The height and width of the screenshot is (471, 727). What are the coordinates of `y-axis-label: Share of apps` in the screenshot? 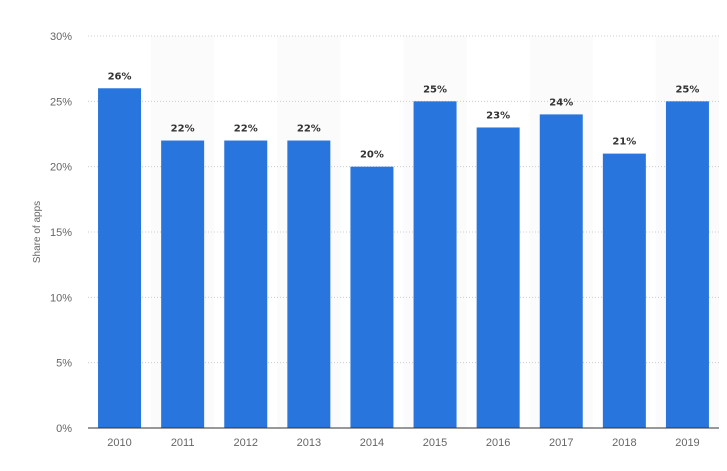 It's located at (37, 232).